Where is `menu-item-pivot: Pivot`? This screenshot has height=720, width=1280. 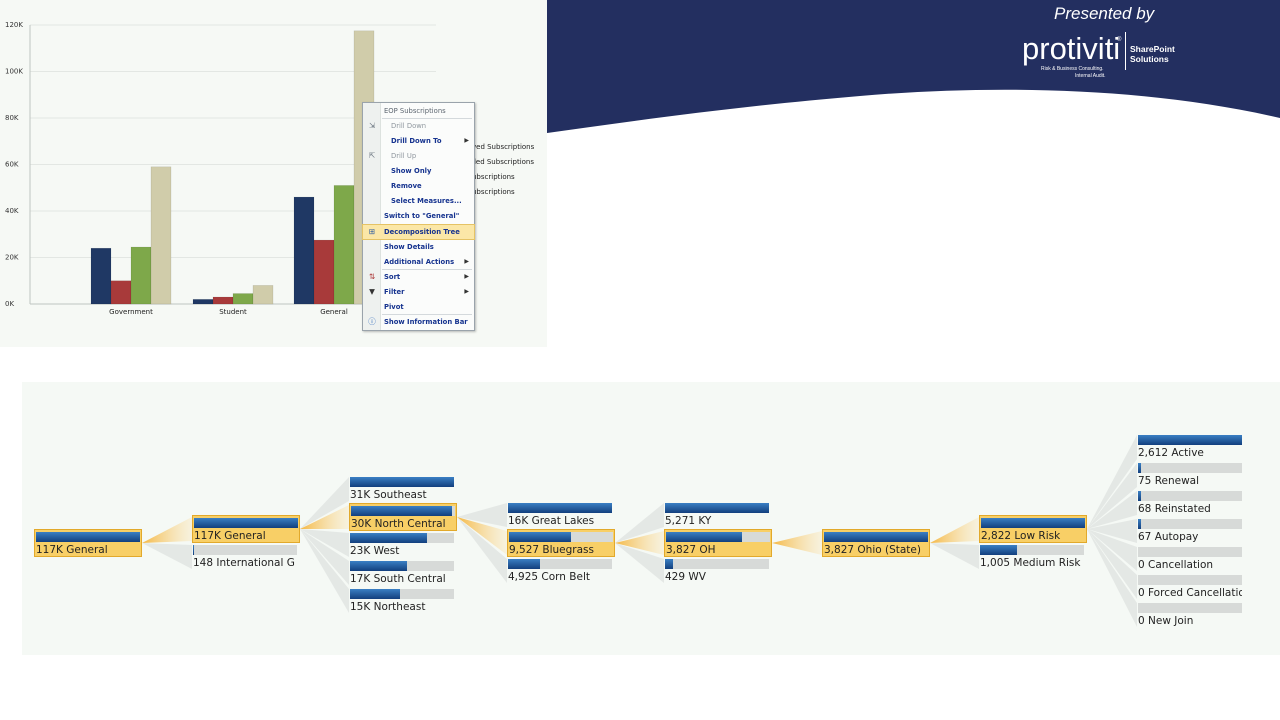
menu-item-pivot: Pivot is located at coordinates (418, 307).